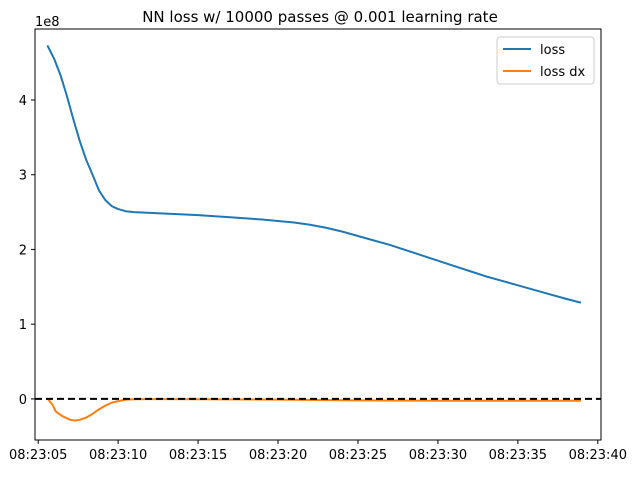 The image size is (640, 480). What do you see at coordinates (23, 250) in the screenshot?
I see `y-tick-label: 2` at bounding box center [23, 250].